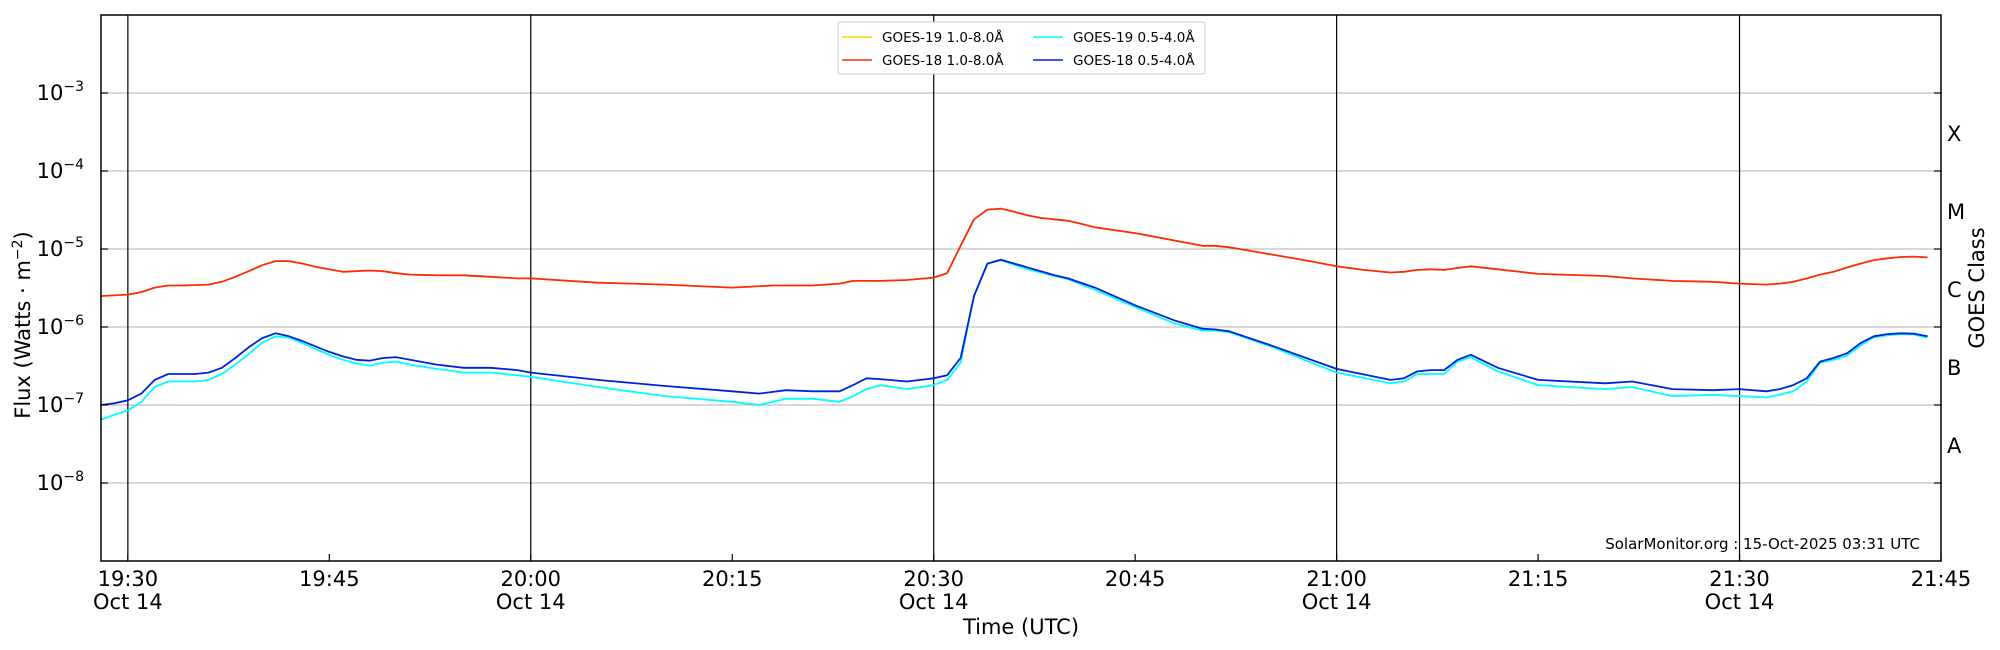  What do you see at coordinates (128, 579) in the screenshot?
I see `x-tick-label: 19:30` at bounding box center [128, 579].